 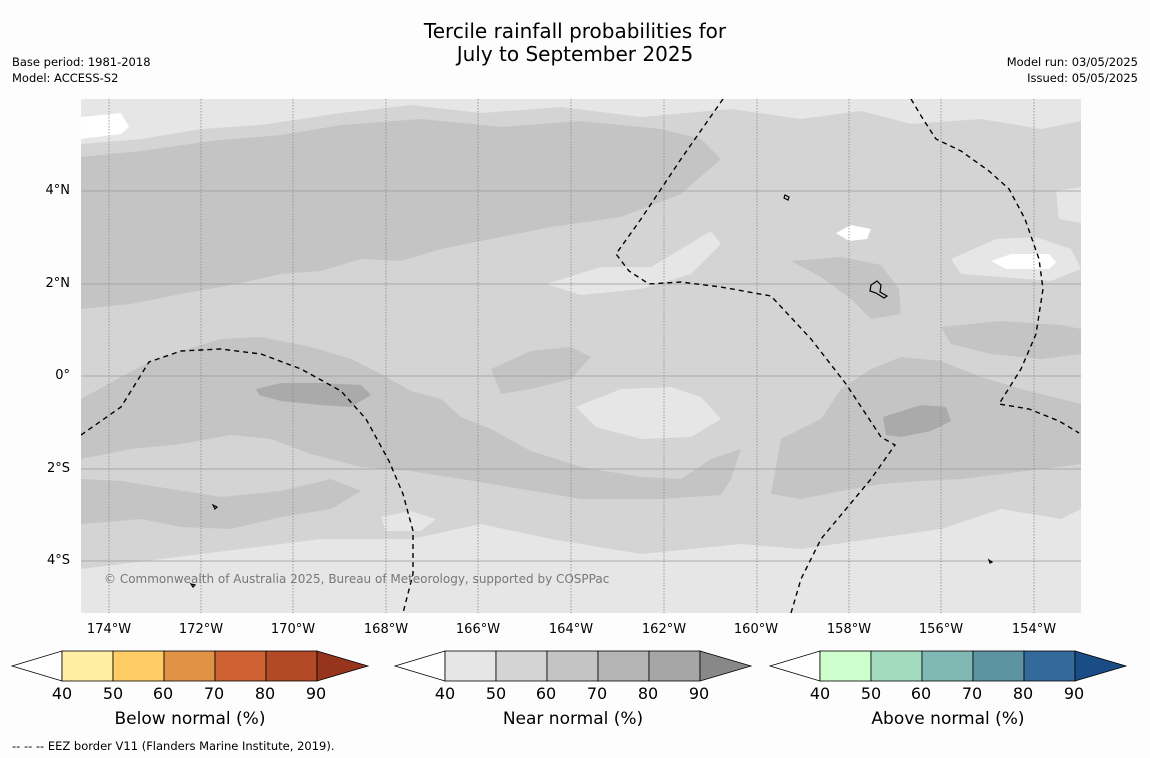 I want to click on lat-label-2n: 2°N, so click(x=58, y=283).